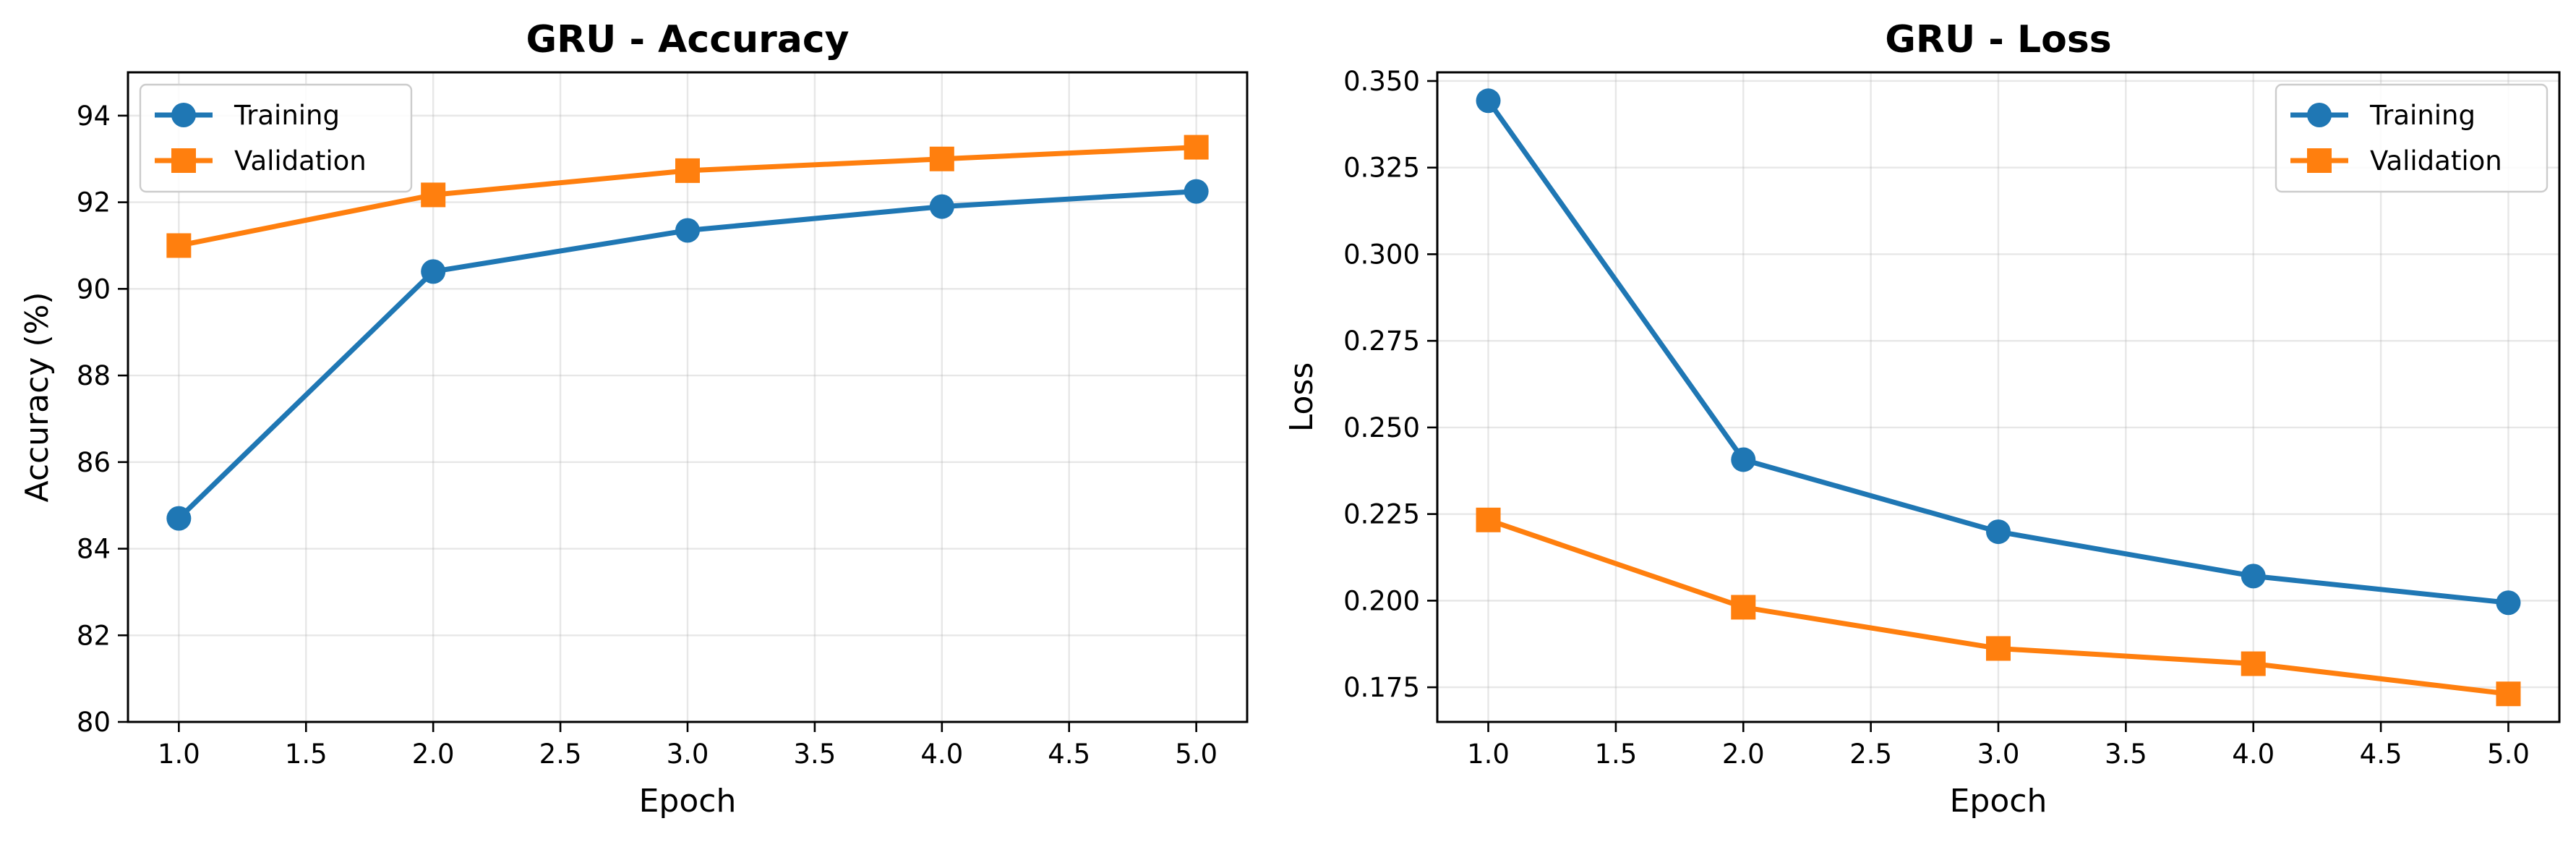  I want to click on loss-xtick-label: 5.0, so click(2508, 754).